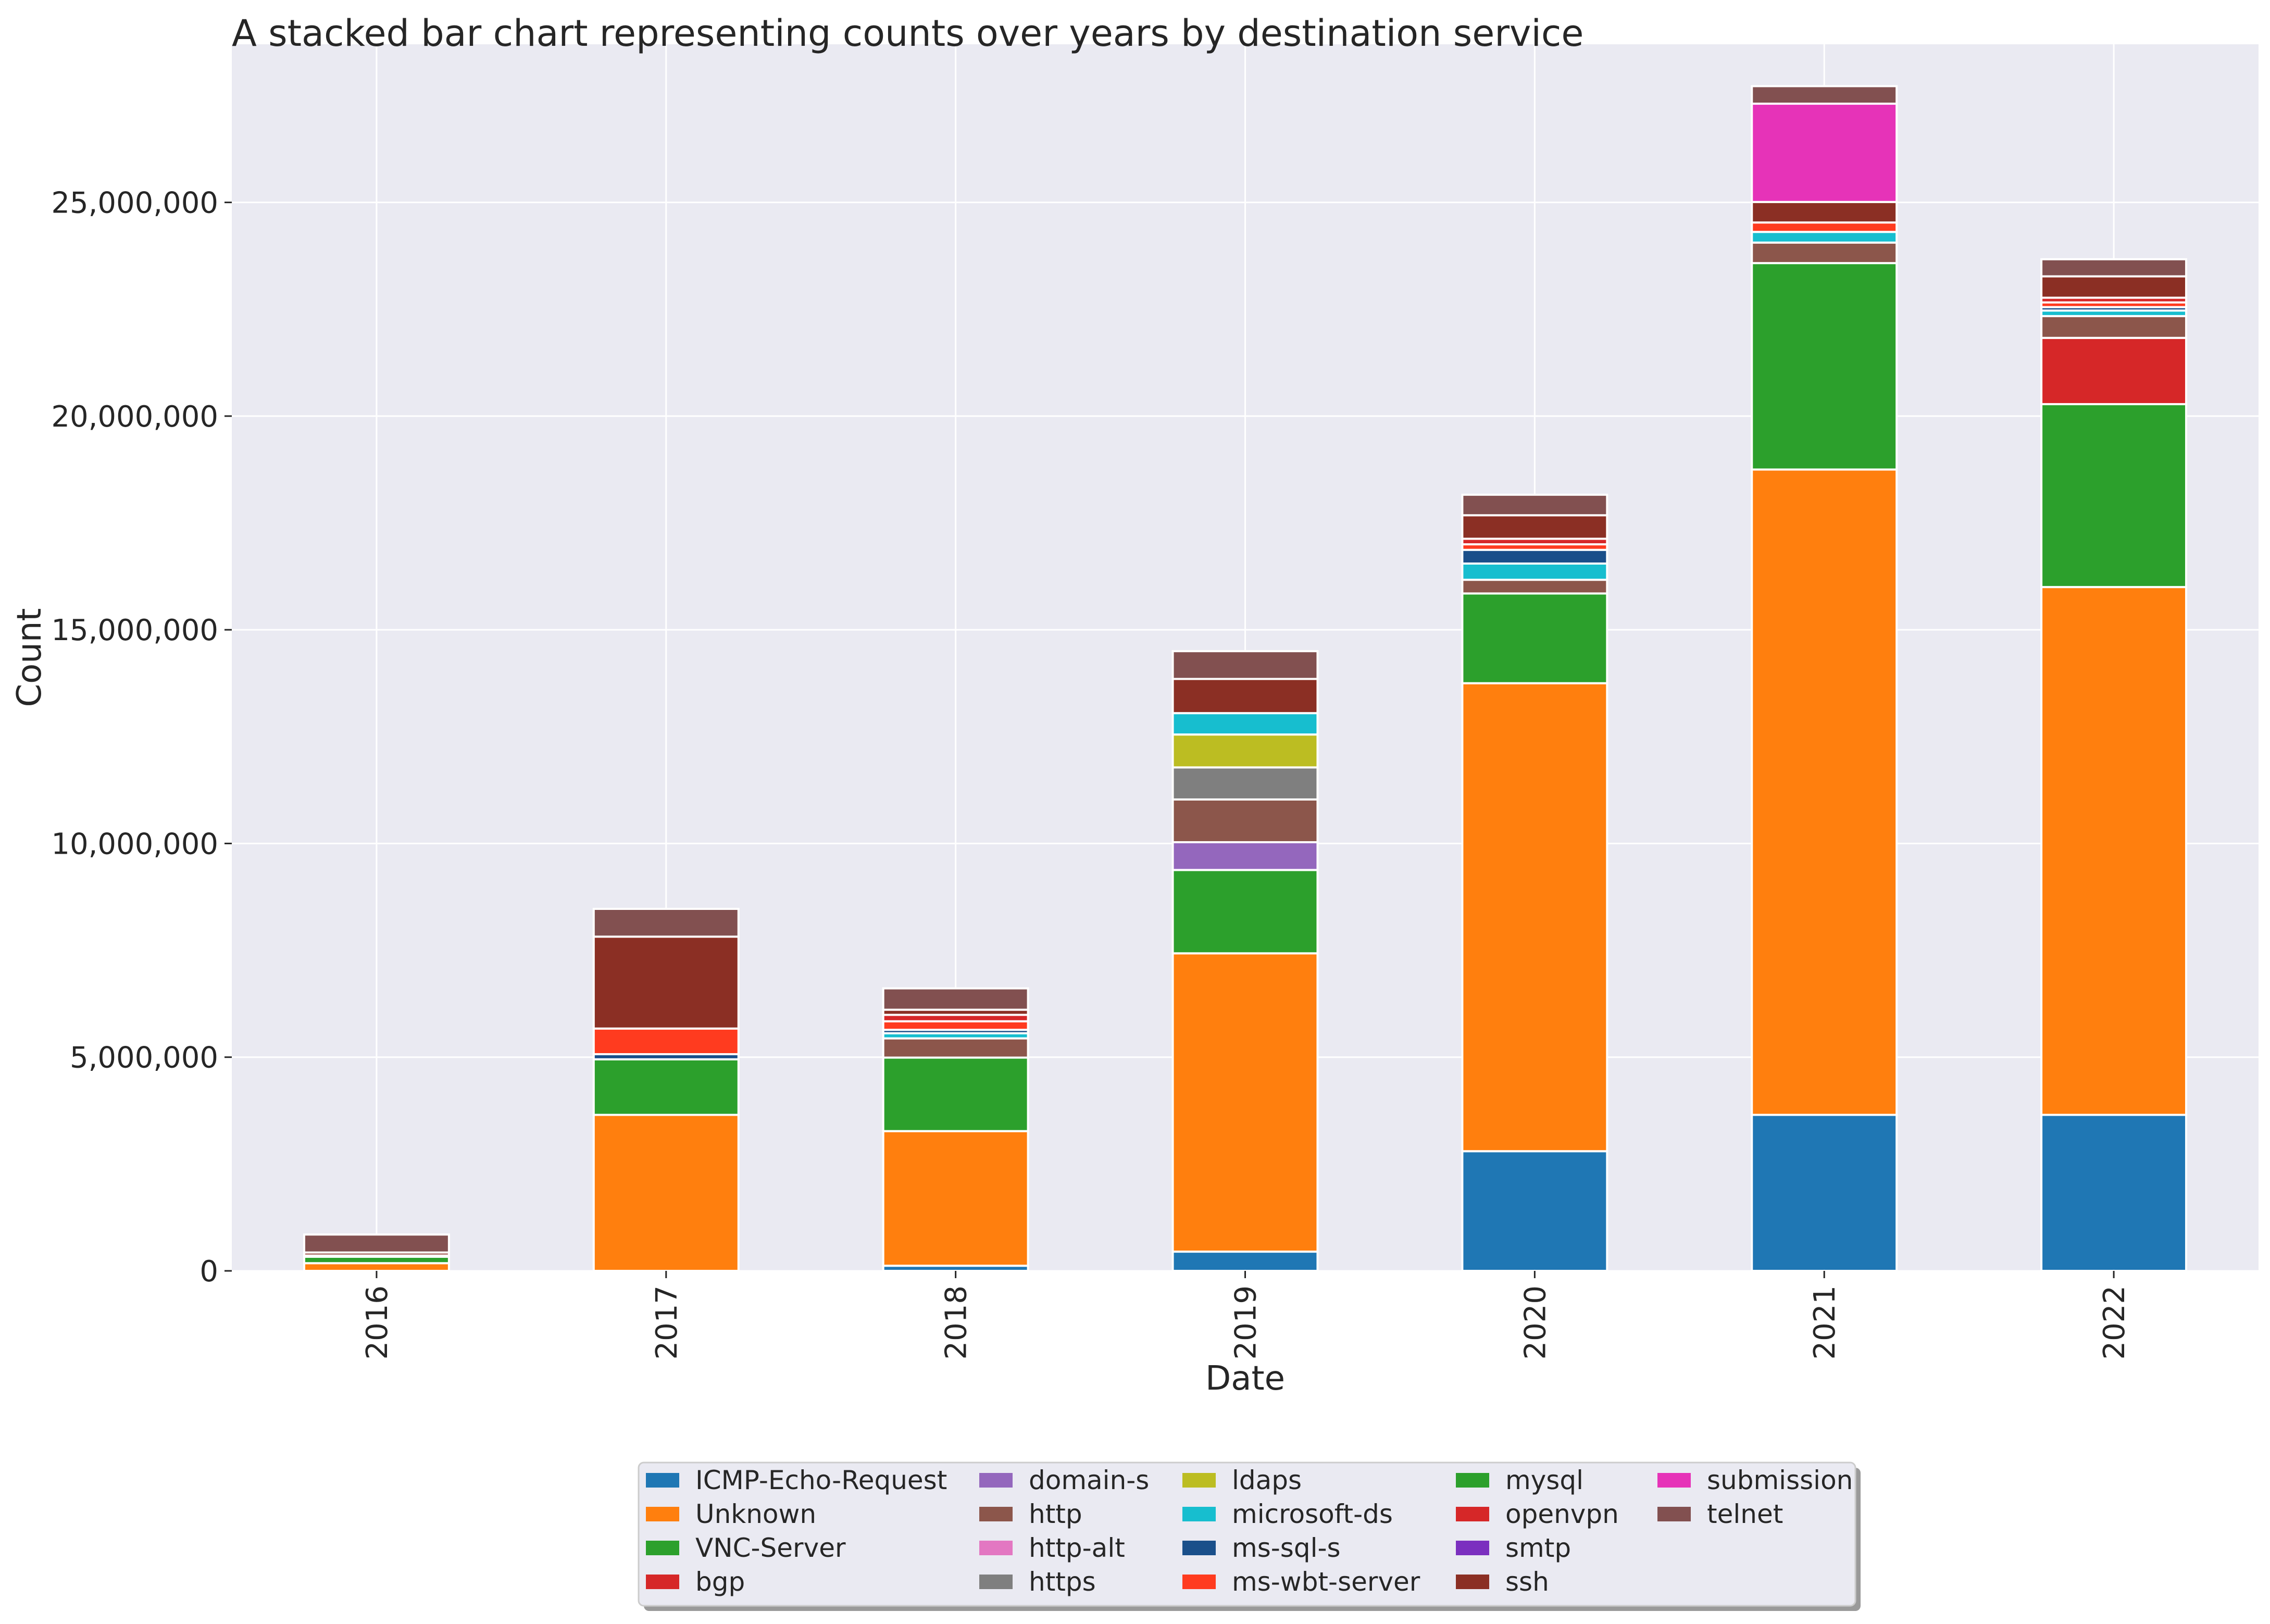  I want to click on legend-label: https, so click(1062, 1582).